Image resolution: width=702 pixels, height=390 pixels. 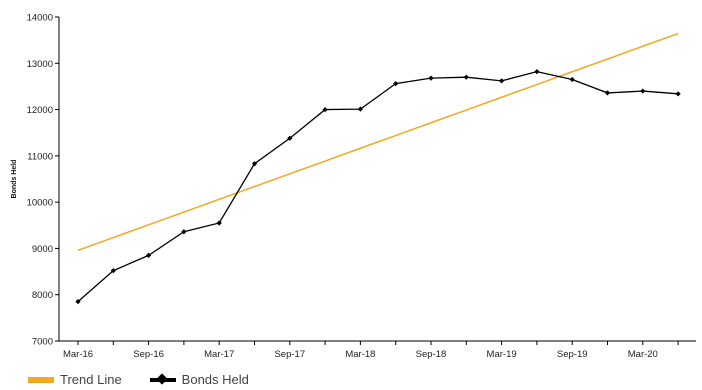 What do you see at coordinates (40, 156) in the screenshot?
I see `y-tick-label: 11000` at bounding box center [40, 156].